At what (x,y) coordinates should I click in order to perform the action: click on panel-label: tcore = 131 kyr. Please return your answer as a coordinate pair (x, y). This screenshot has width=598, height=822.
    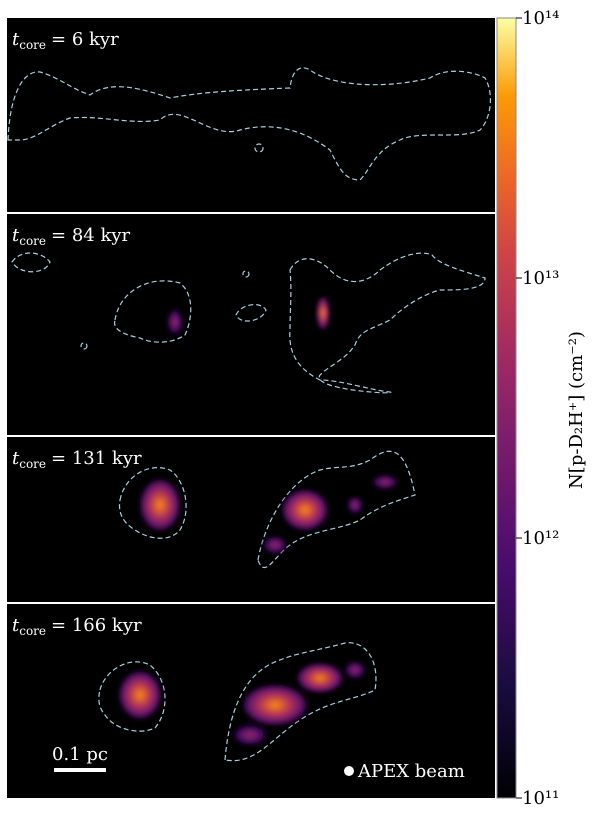
    Looking at the image, I should click on (77, 459).